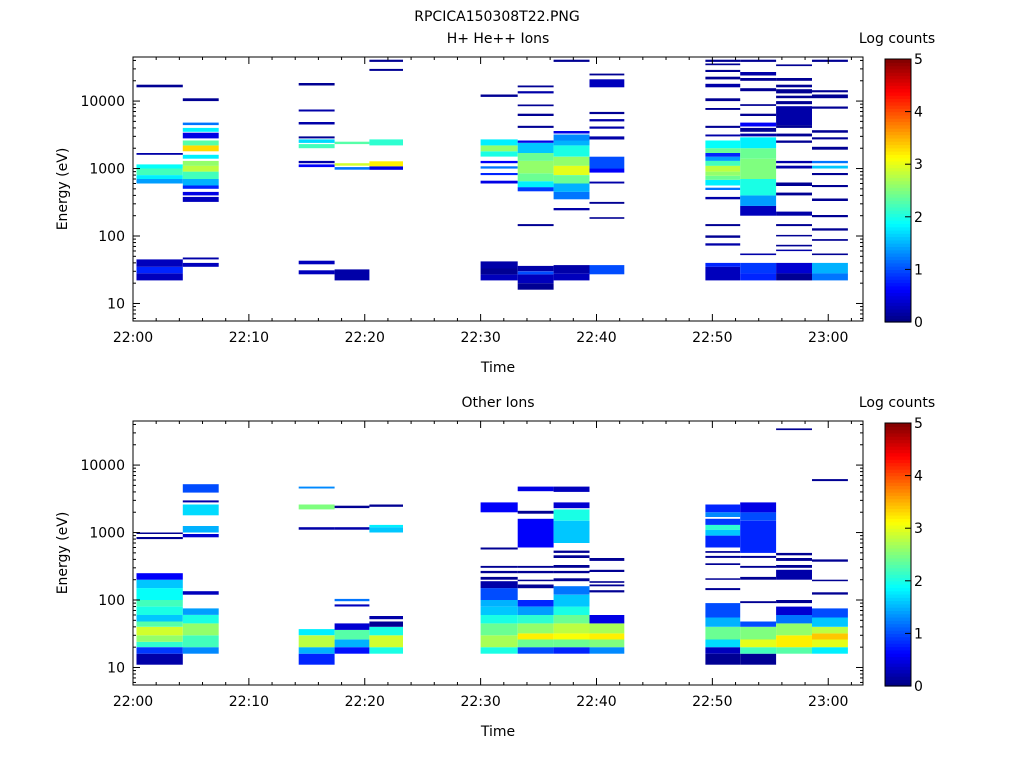 This screenshot has width=1024, height=772. Describe the element at coordinates (918, 60) in the screenshot. I see `colorbar-tick-label: 5` at that location.